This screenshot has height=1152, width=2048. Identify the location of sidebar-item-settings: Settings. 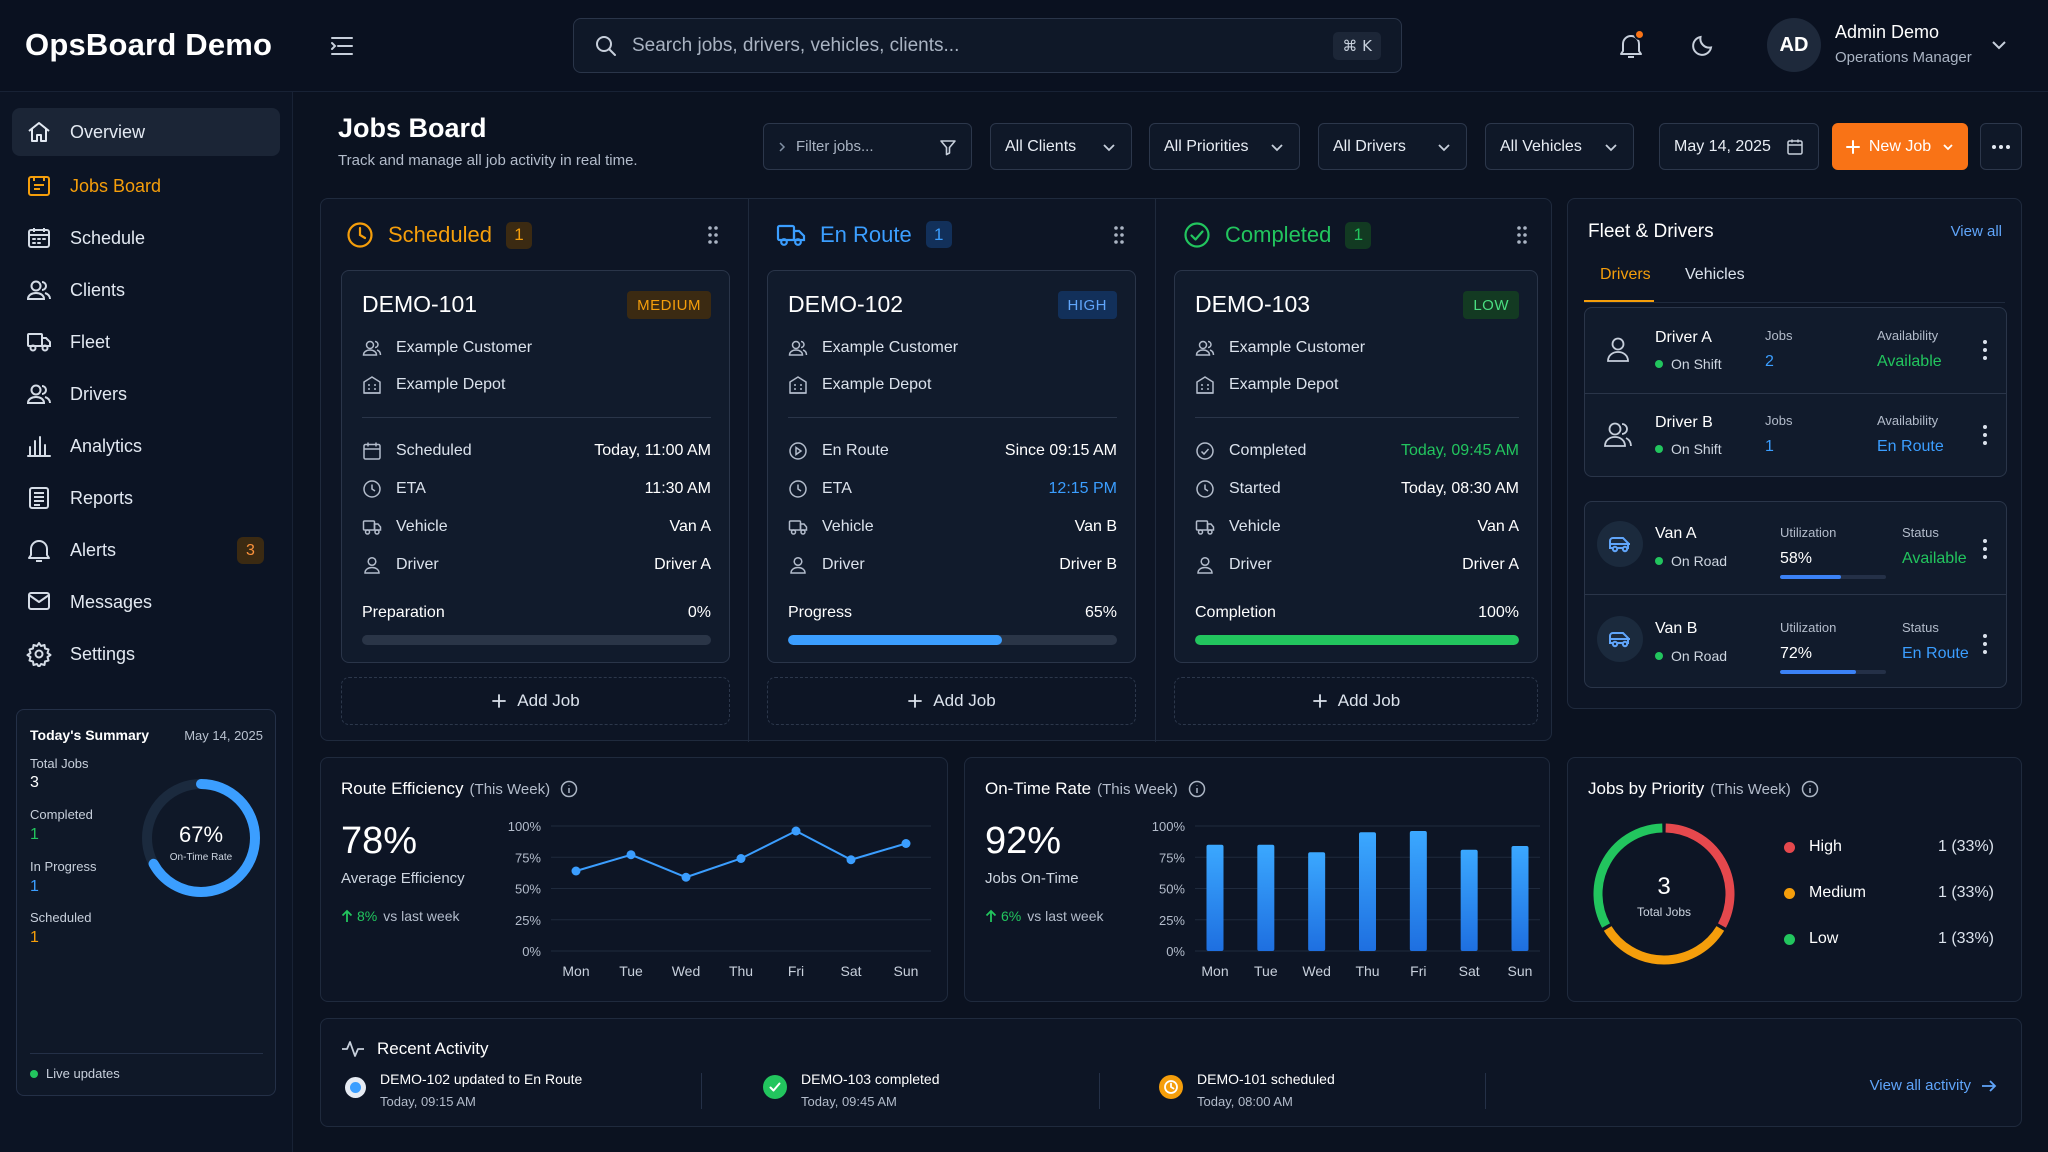
(146, 654).